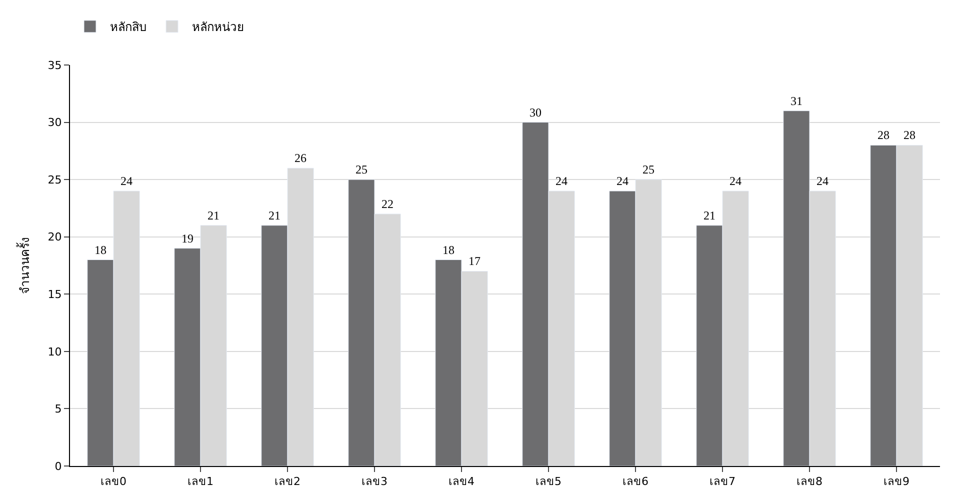 Image resolution: width=960 pixels, height=500 pixels. Describe the element at coordinates (55, 179) in the screenshot. I see `y-tick-label: 25` at that location.